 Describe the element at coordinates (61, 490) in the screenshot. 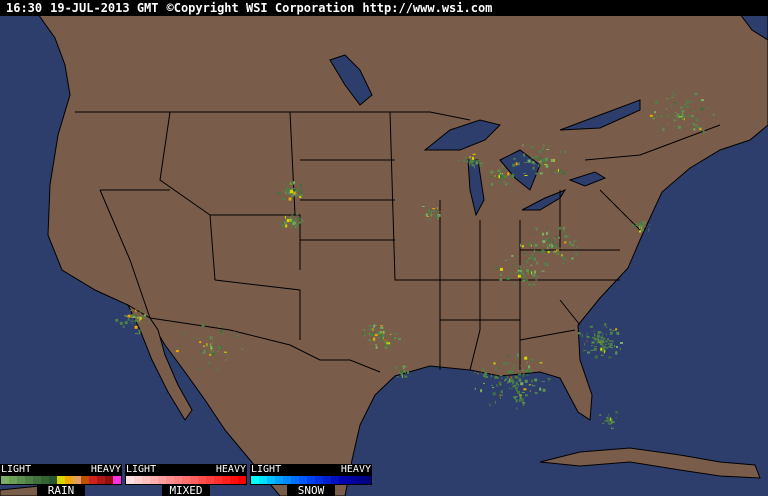

I see `legend-name: RAIN` at that location.